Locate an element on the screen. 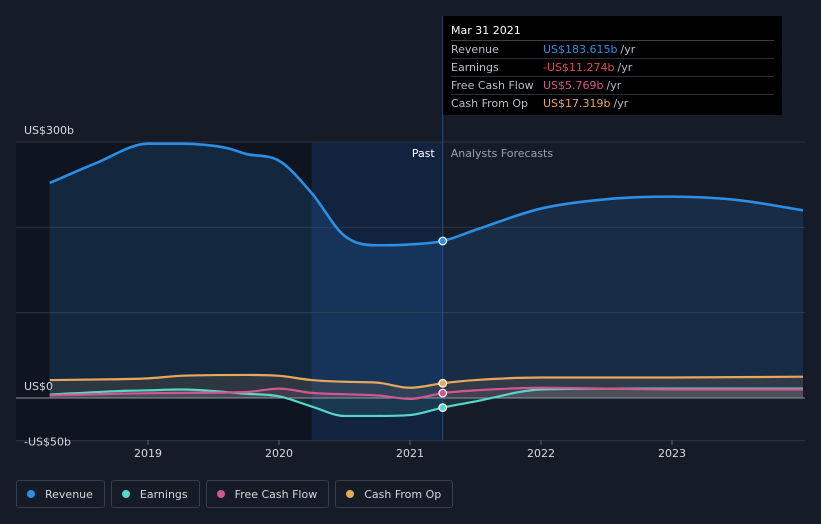 The image size is (821, 524). x-tick-label: 2021 is located at coordinates (410, 453).